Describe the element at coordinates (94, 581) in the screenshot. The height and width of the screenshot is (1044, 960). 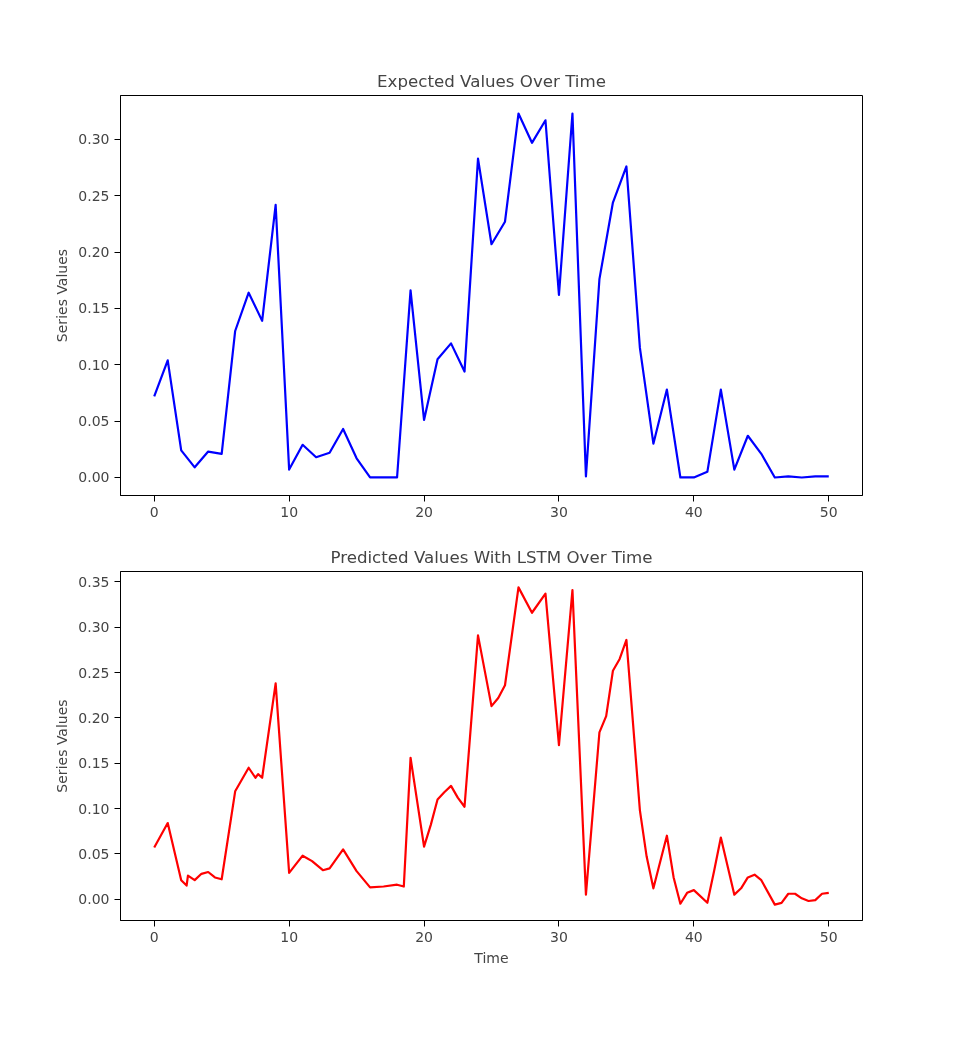
I see `y-tick-label: 0.35` at that location.